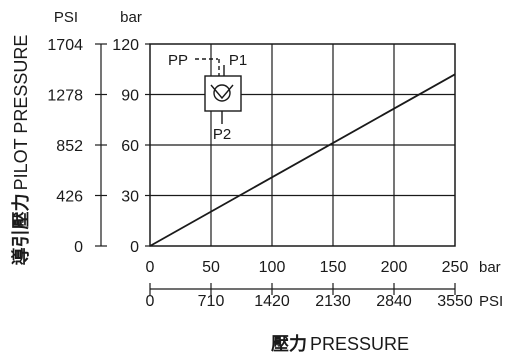  Describe the element at coordinates (394, 267) in the screenshot. I see `x-tick-label-bar: 200` at that location.